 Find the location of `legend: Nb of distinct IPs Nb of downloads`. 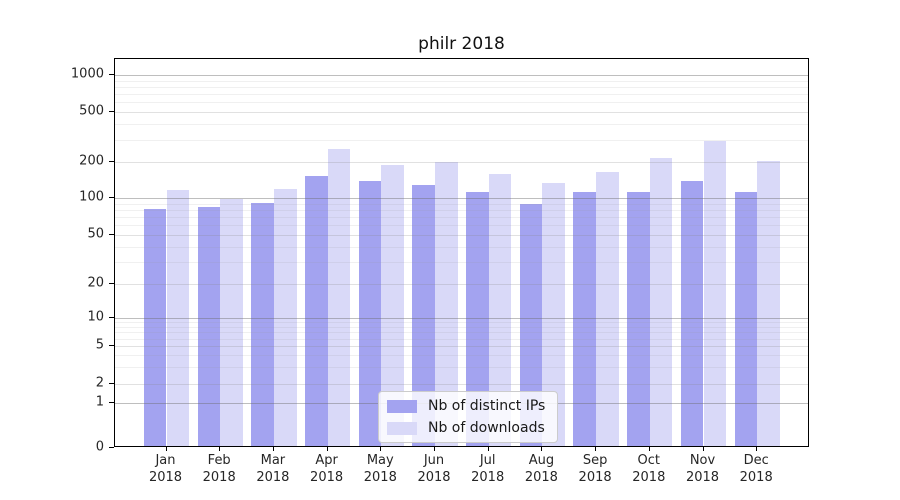

legend: Nb of distinct IPs Nb of downloads is located at coordinates (468, 417).